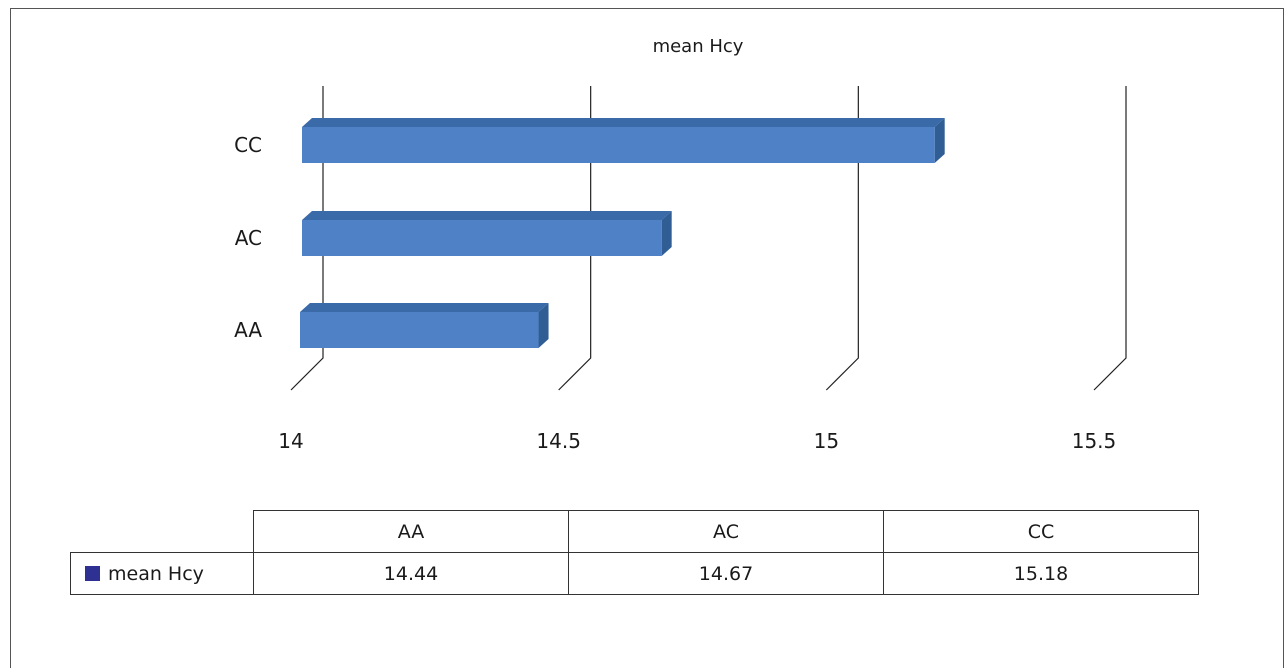  I want to click on x-tick-label: 15, so click(826, 441).